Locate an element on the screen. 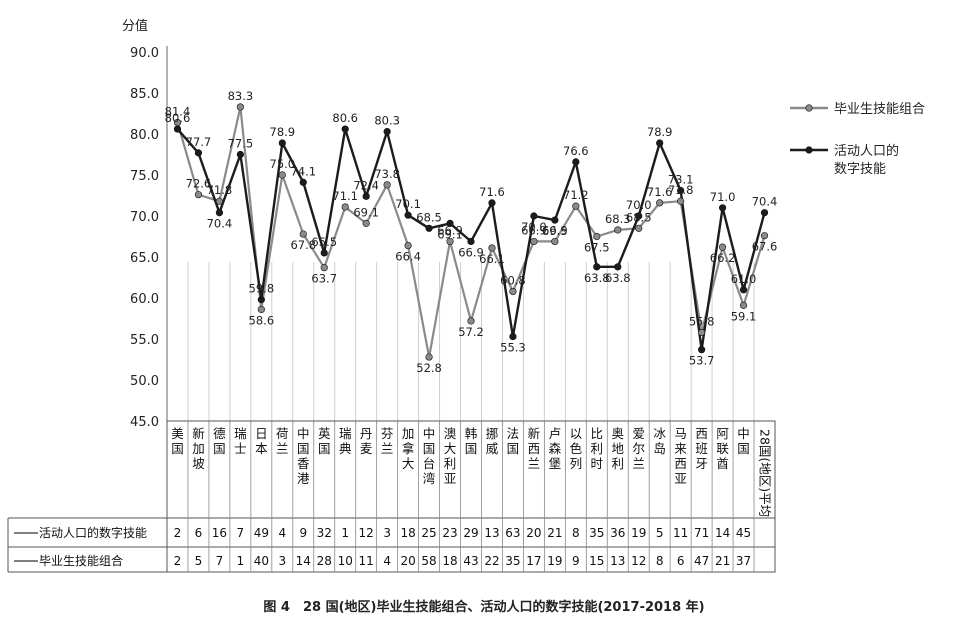 The width and height of the screenshot is (968, 623). rank-value: 16 is located at coordinates (219, 533).